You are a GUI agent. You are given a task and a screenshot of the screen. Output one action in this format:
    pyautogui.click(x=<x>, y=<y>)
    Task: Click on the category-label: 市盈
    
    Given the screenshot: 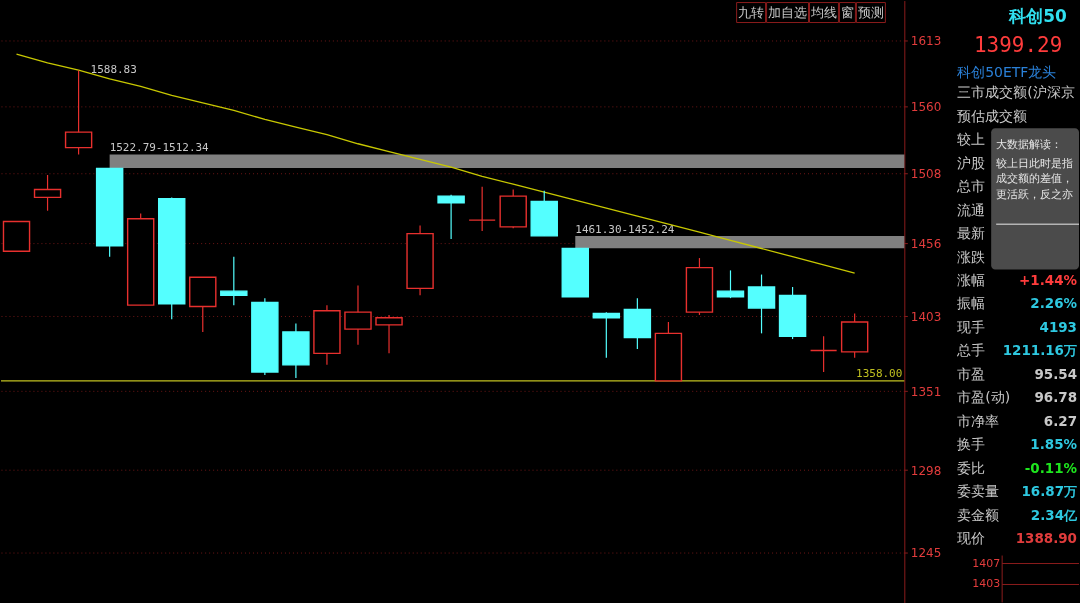 What is the action you would take?
    pyautogui.click(x=971, y=373)
    